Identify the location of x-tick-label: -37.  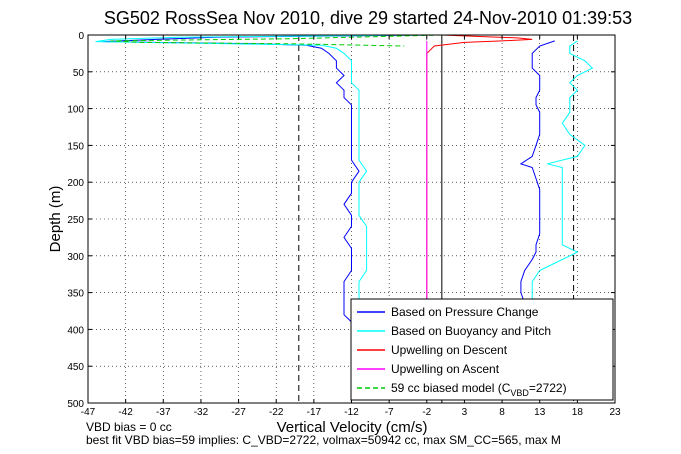
(163, 412).